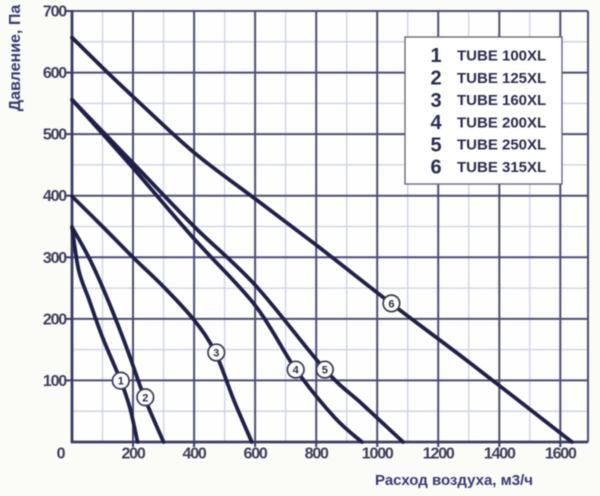 The image size is (600, 496). I want to click on svg-text: TUBE 160XL, so click(501, 100).